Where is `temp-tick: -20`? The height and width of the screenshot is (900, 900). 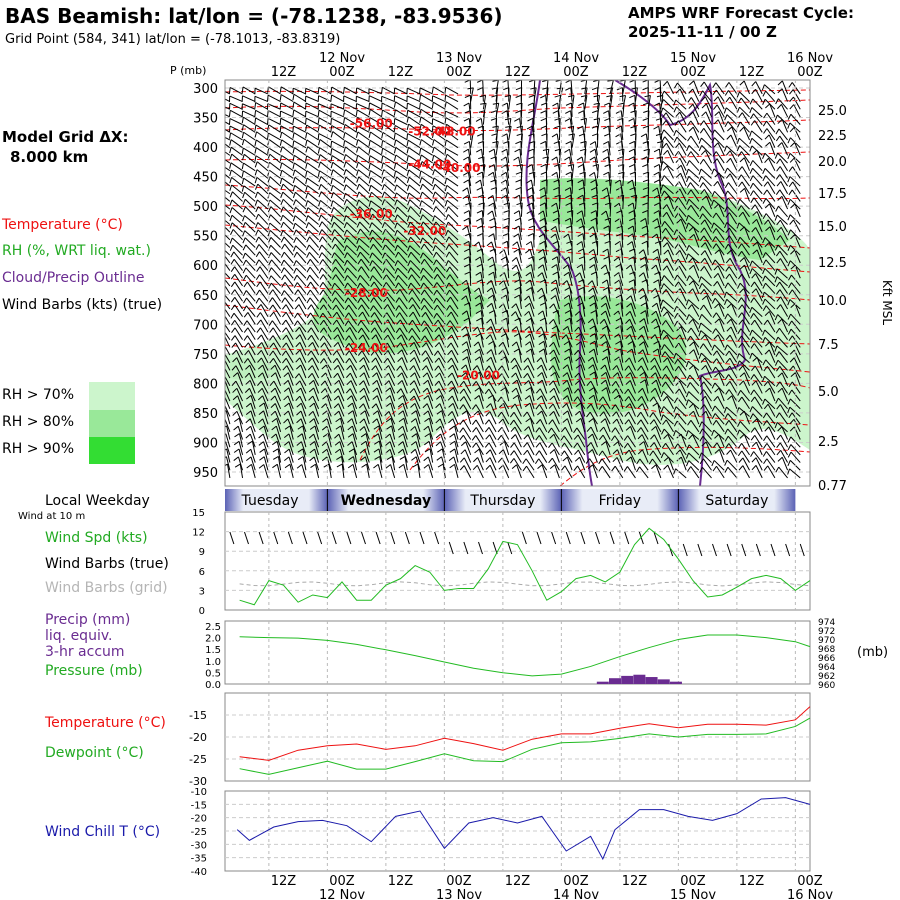
temp-tick: -20 is located at coordinates (198, 737).